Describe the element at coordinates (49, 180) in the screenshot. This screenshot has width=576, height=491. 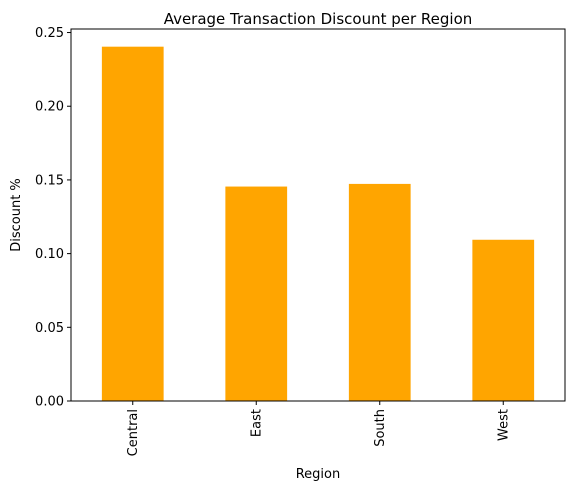
I see `y-tick-label: 0.15` at that location.